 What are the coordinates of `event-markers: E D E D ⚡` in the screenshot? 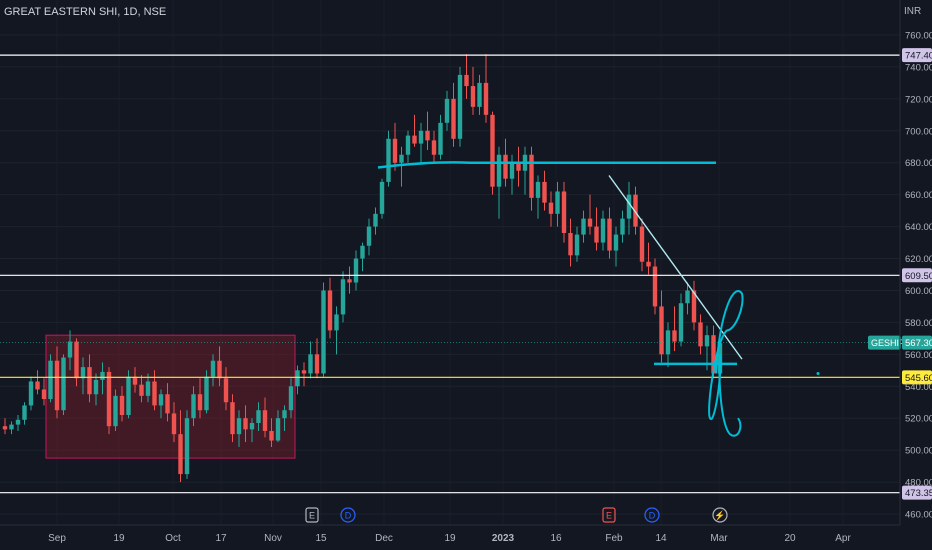 It's located at (516, 515).